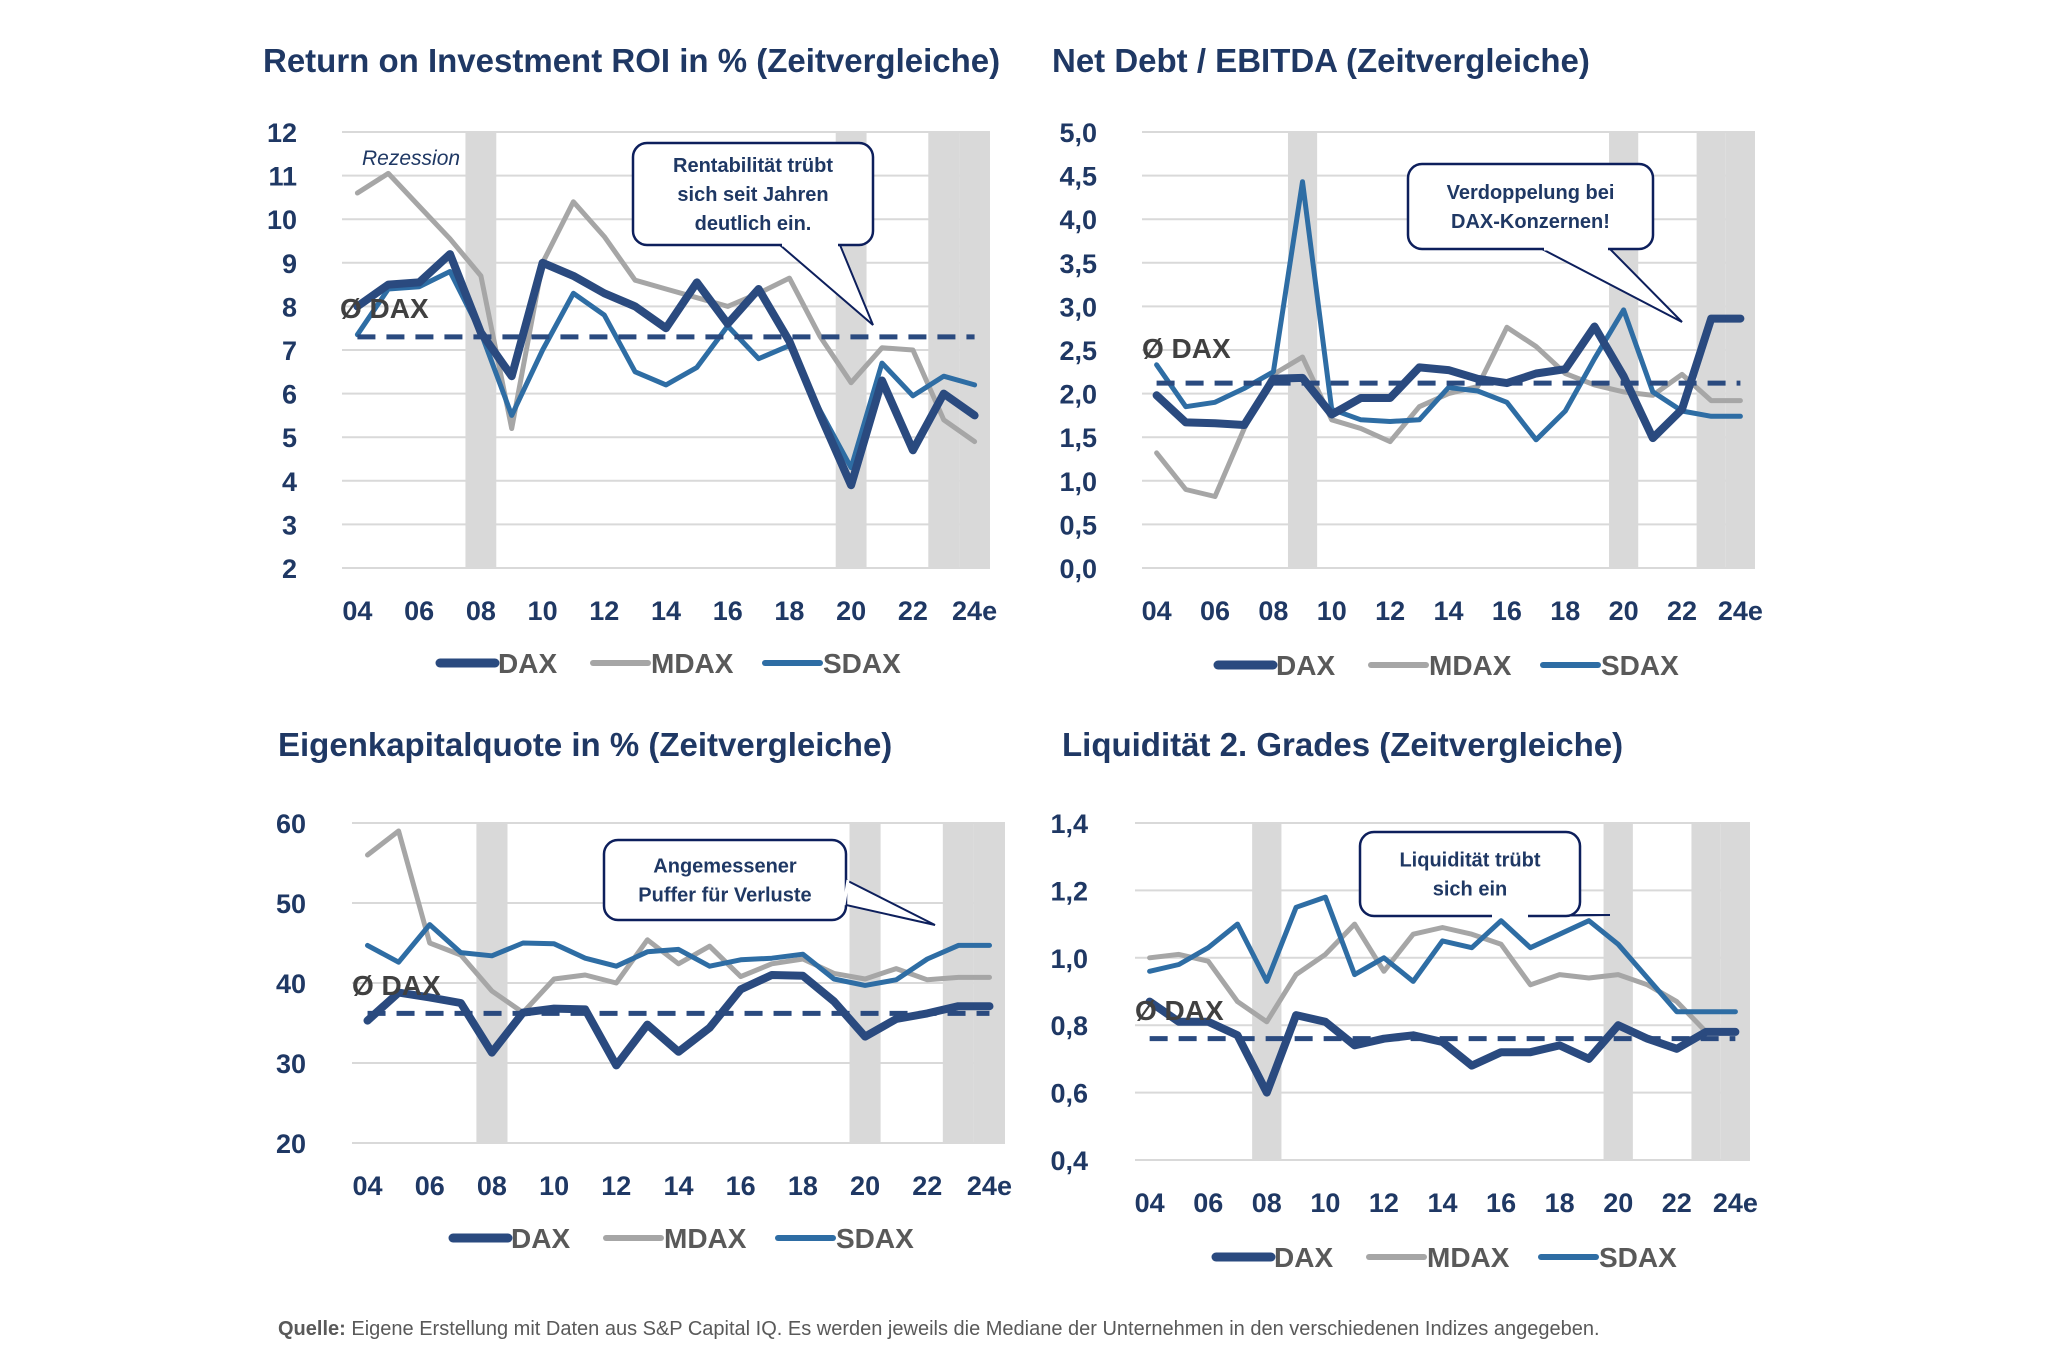 This screenshot has width=2048, height=1365. What do you see at coordinates (1069, 824) in the screenshot?
I see `y-tick-label: 1,4` at bounding box center [1069, 824].